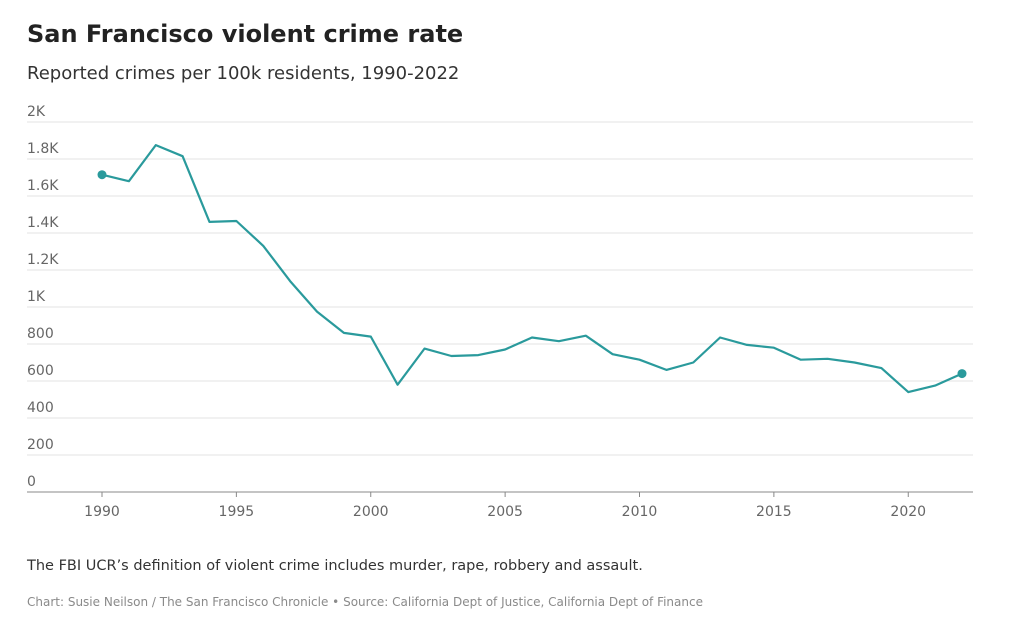  I want to click on y-tick-label: 1.6K, so click(43, 186).